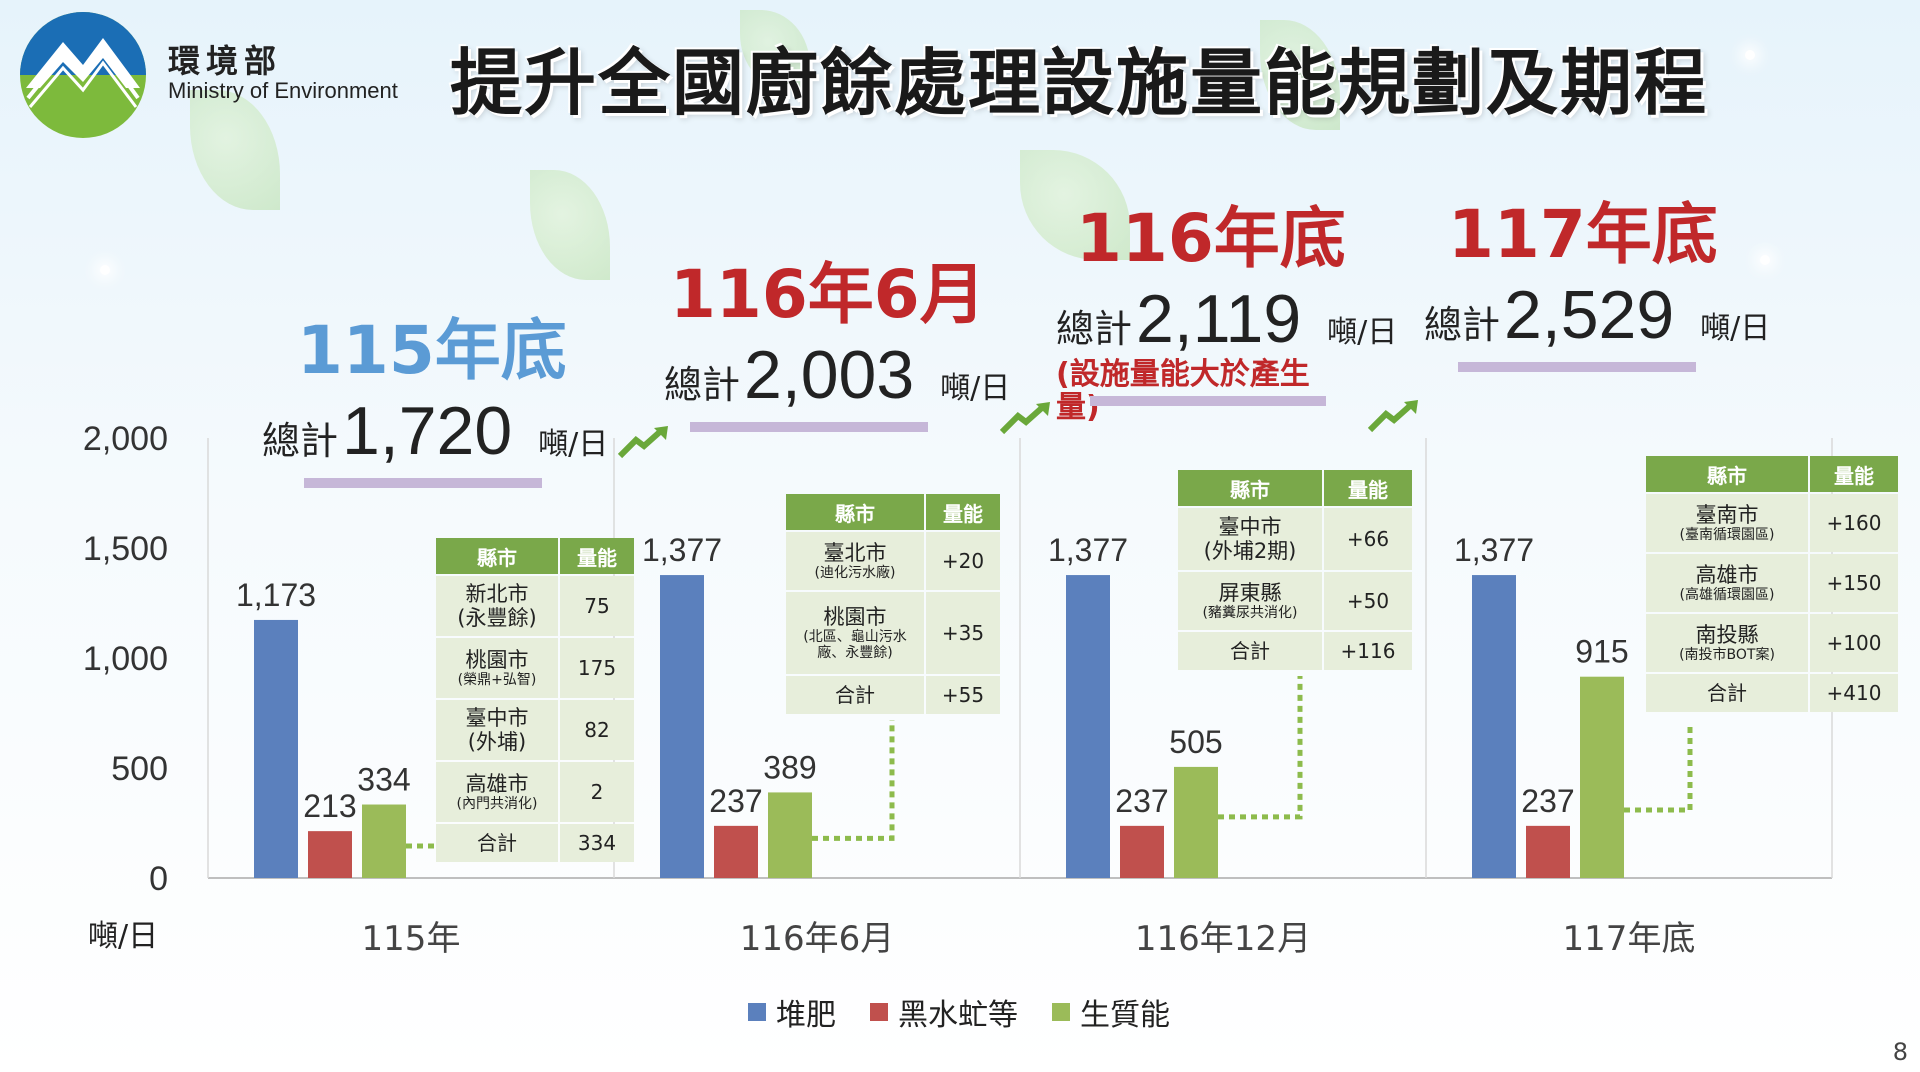  I want to click on capacity-value: +35, so click(963, 633).